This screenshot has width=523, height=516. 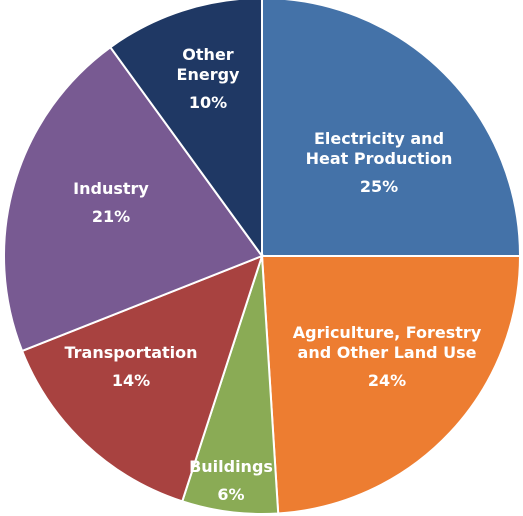 What do you see at coordinates (131, 380) in the screenshot?
I see `slice-value-transportation: 14%` at bounding box center [131, 380].